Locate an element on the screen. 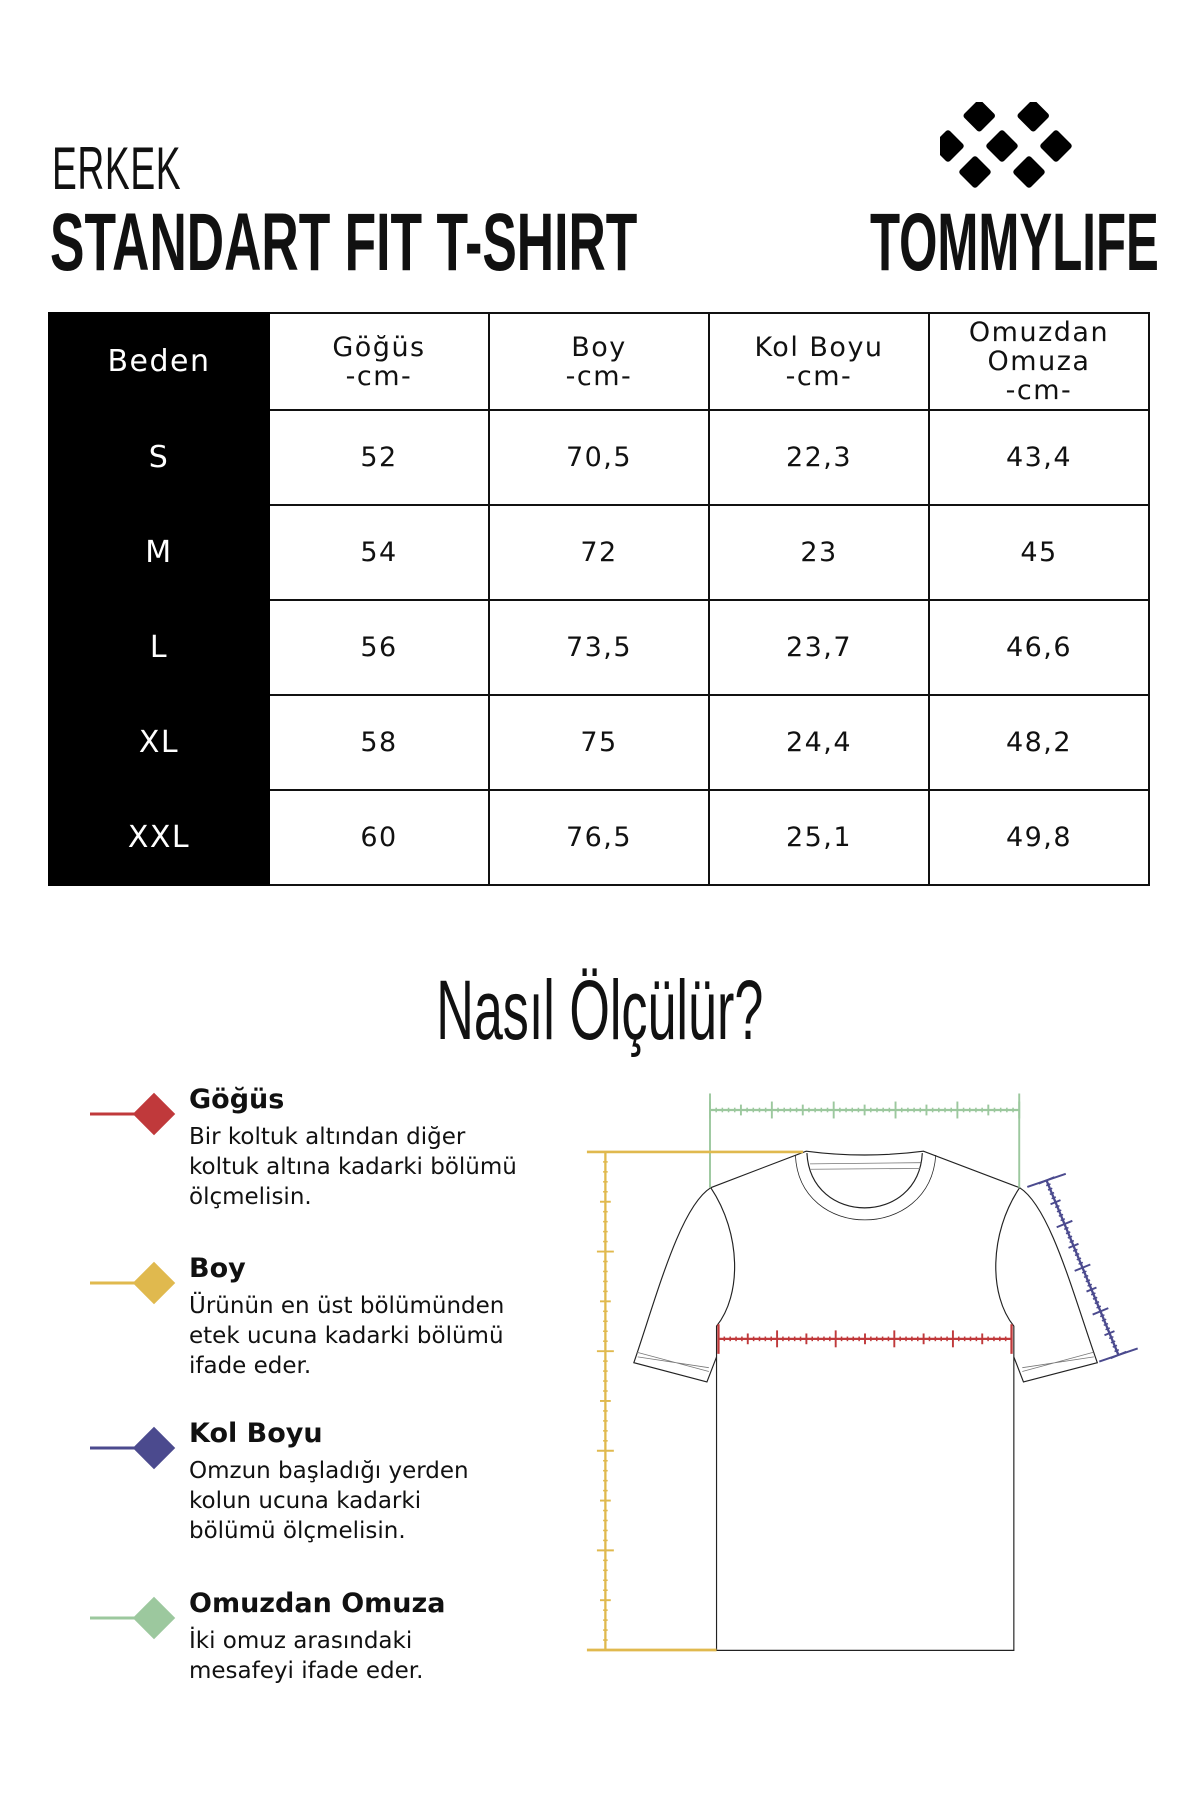 This screenshot has width=1200, height=1800. cell-chest: 58 is located at coordinates (379, 742).